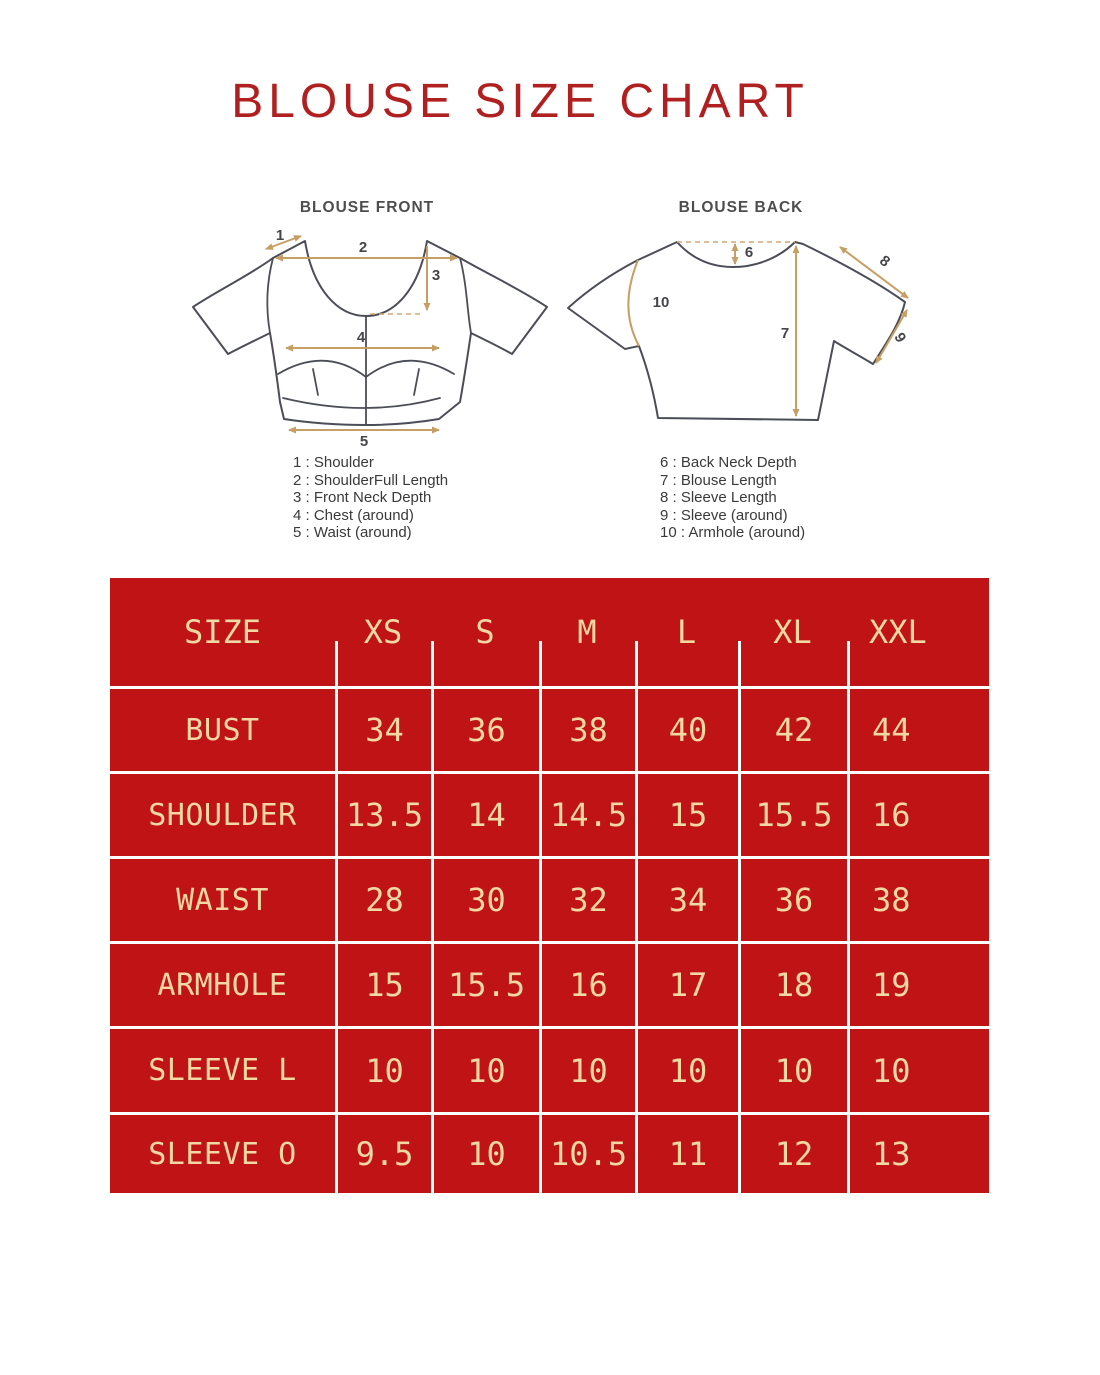 This screenshot has height=1375, width=1100. What do you see at coordinates (383, 898) in the screenshot?
I see `size-table-cell: 28` at bounding box center [383, 898].